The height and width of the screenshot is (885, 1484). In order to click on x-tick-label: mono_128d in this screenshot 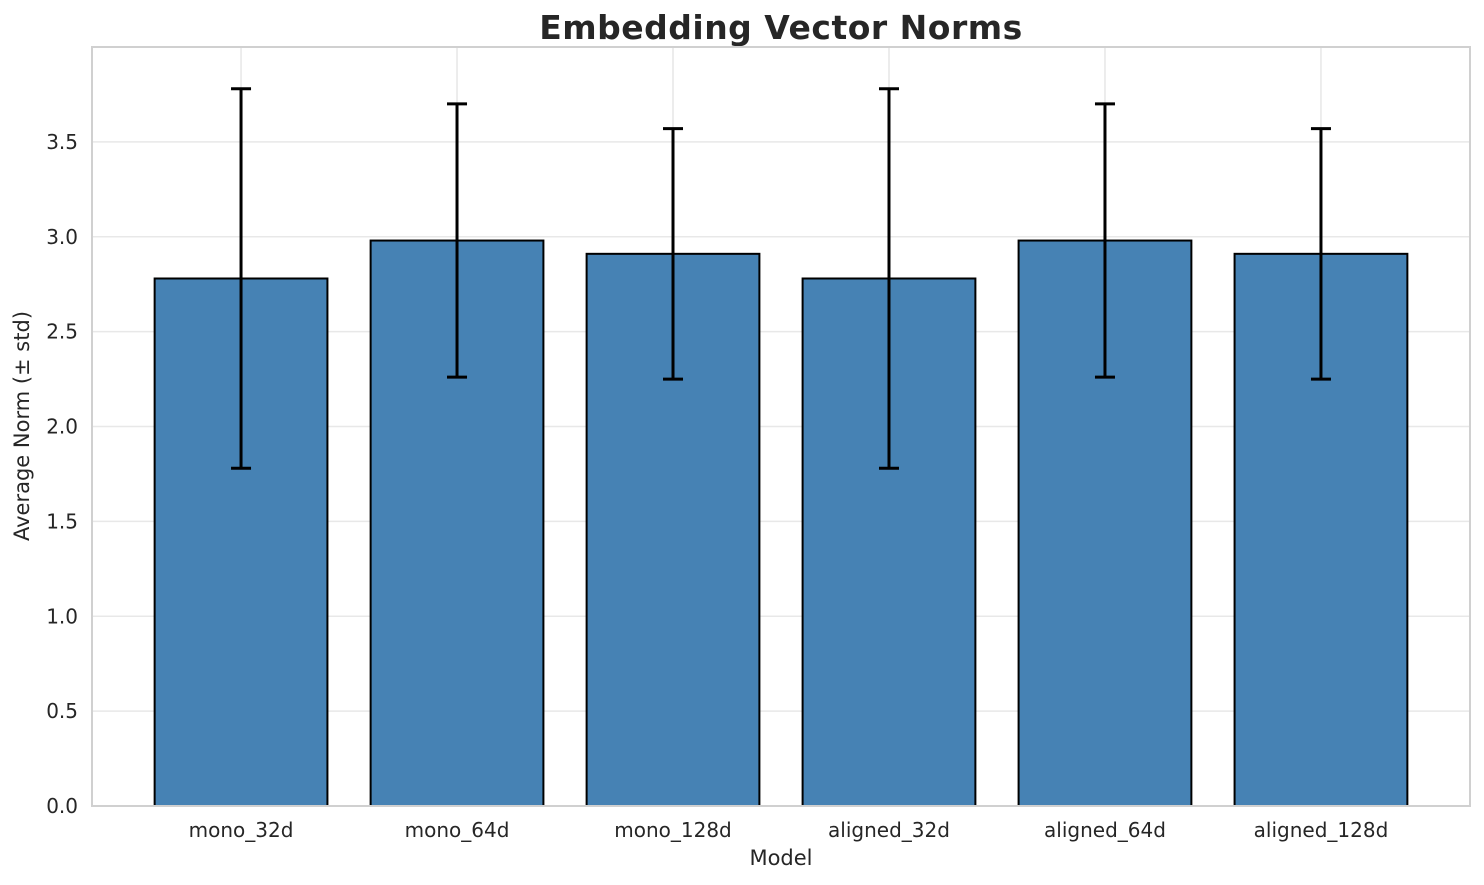, I will do `click(673, 830)`.